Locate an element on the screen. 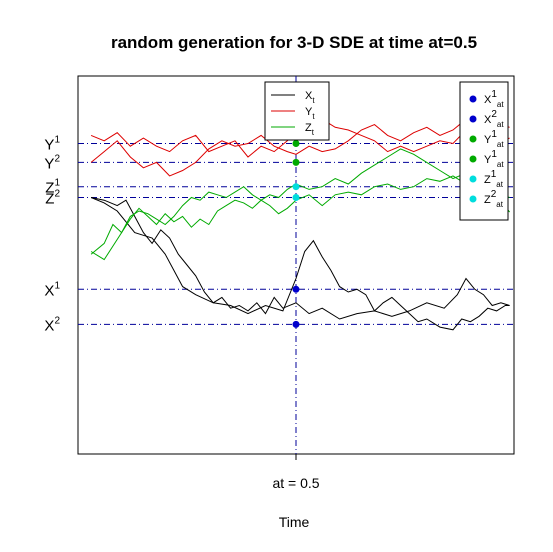 The height and width of the screenshot is (552, 553). y-ref-label: X2 is located at coordinates (52, 324).